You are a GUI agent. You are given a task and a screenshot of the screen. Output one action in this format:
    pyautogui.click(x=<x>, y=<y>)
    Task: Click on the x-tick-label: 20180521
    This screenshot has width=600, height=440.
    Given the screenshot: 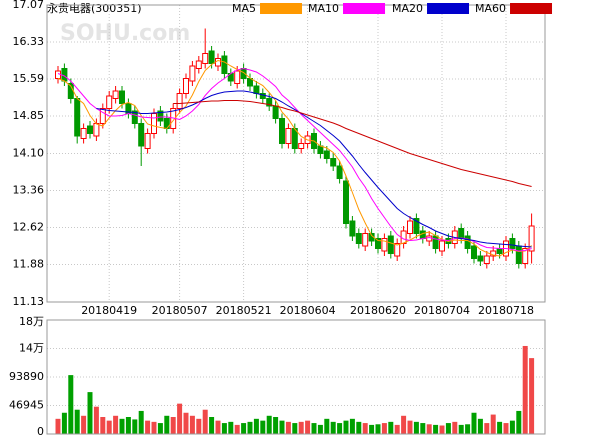 What is the action you would take?
    pyautogui.click(x=244, y=310)
    